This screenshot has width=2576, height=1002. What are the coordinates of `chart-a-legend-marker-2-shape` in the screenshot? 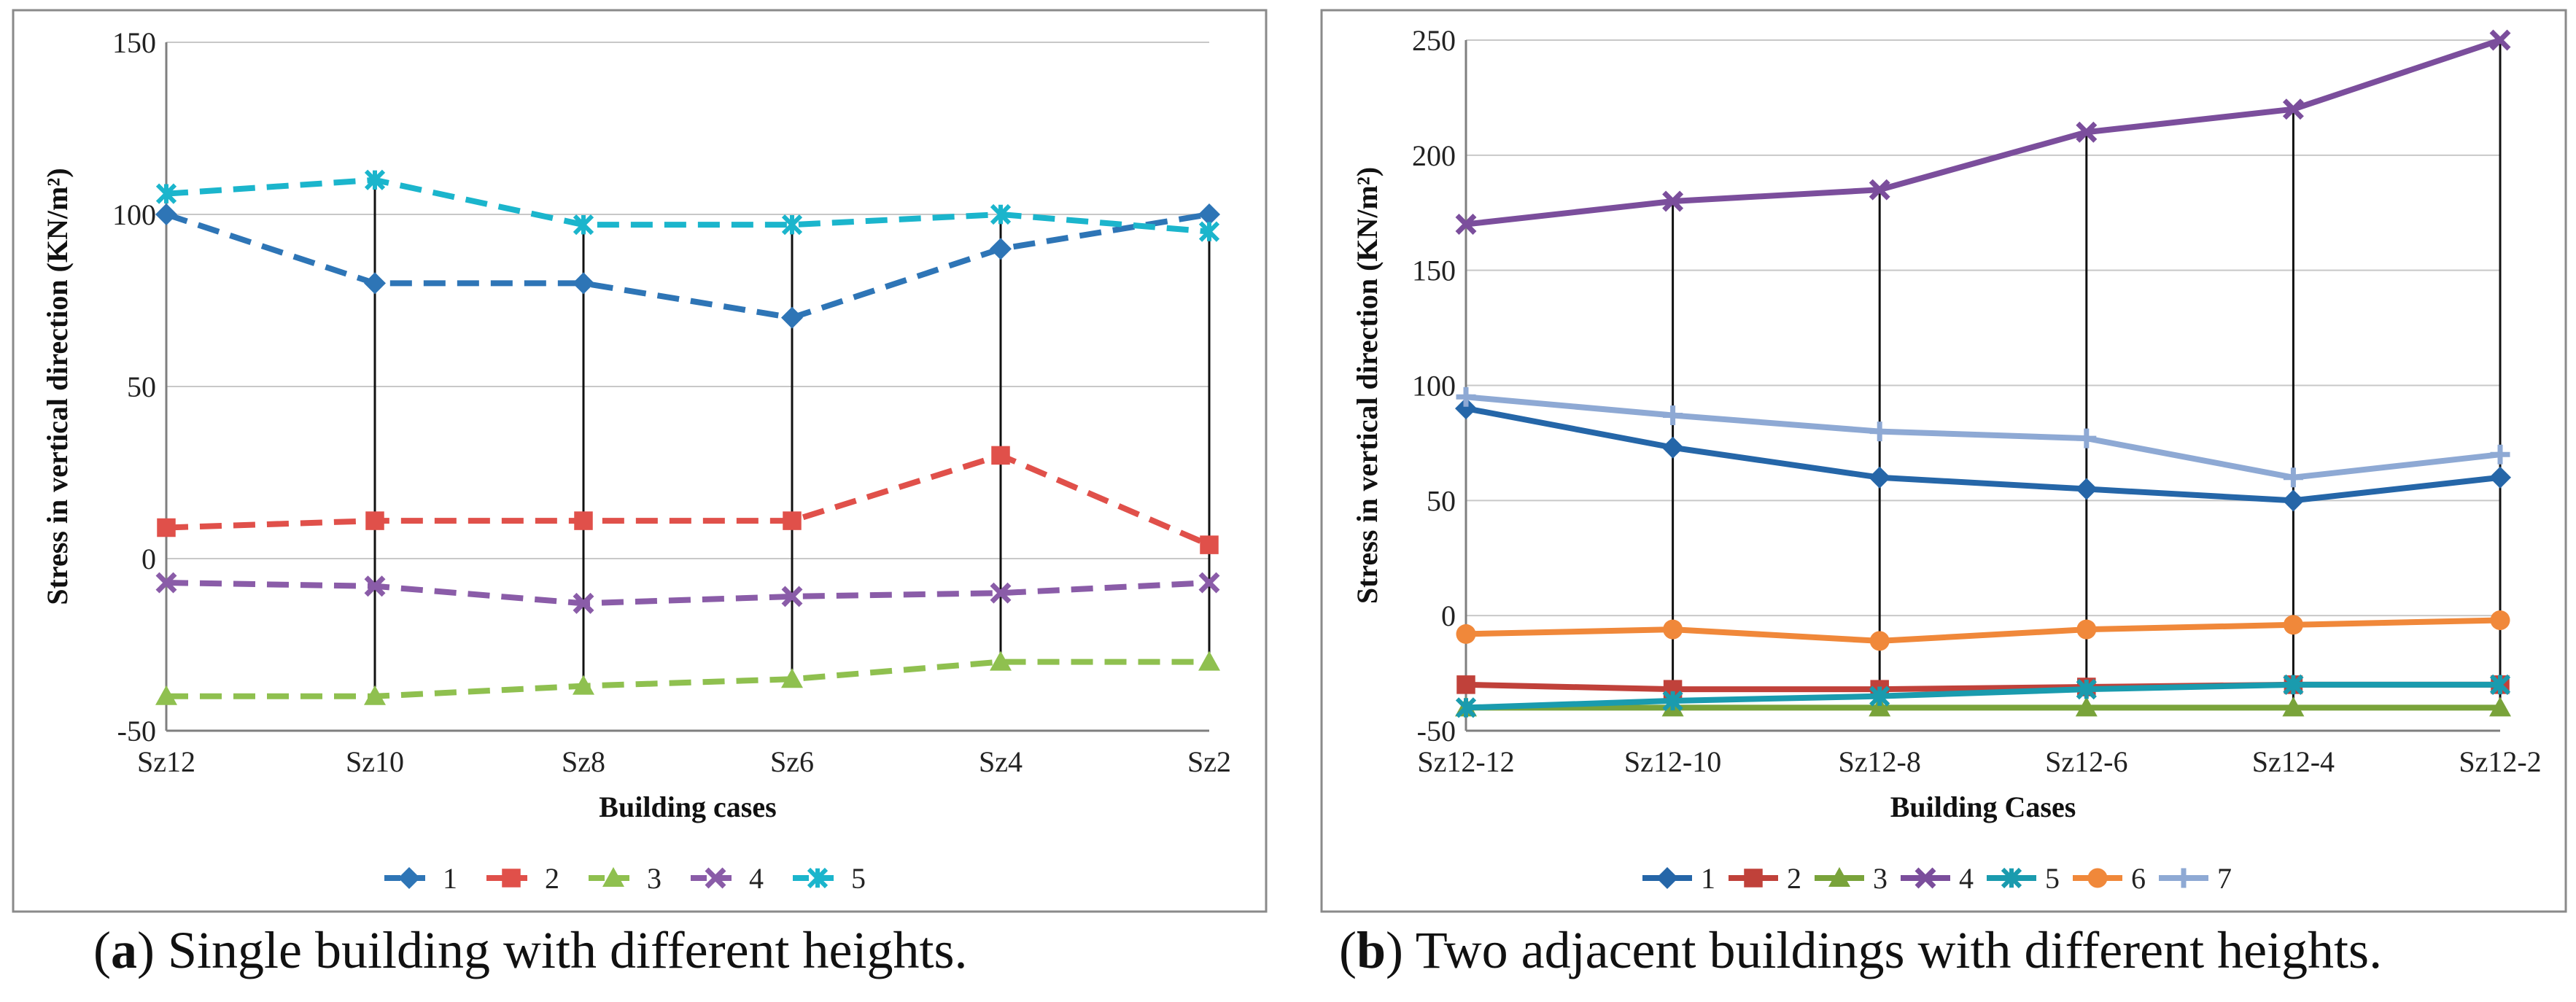 It's located at (512, 878).